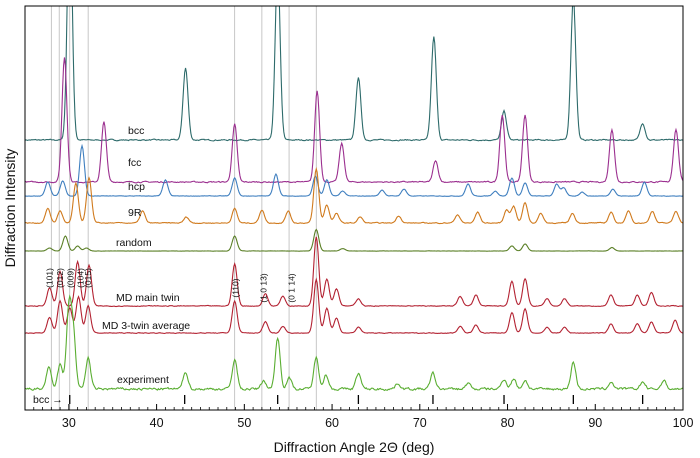 The image size is (700, 458). What do you see at coordinates (143, 380) in the screenshot?
I see `series-label-experiment: experiment` at bounding box center [143, 380].